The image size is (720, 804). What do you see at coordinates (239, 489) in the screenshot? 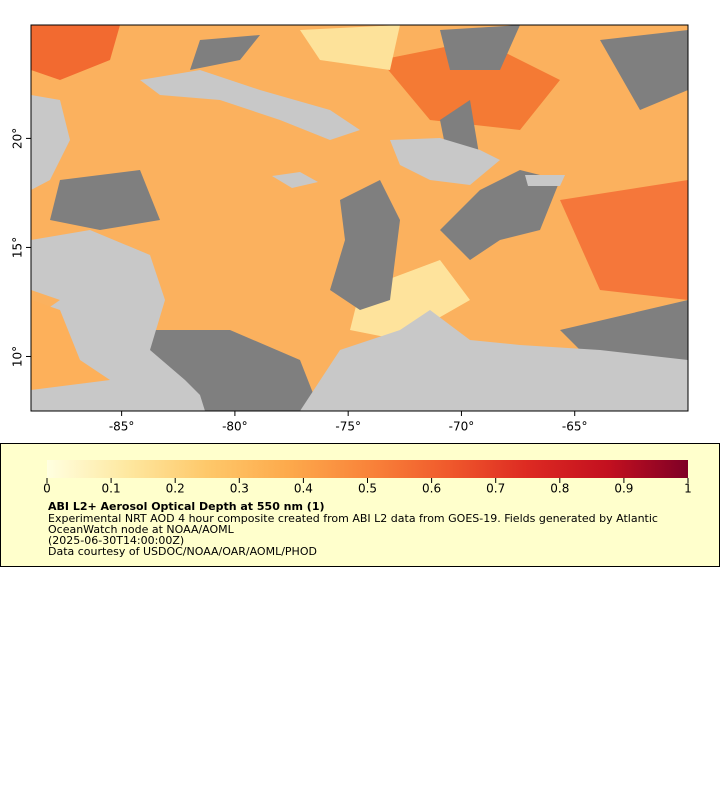
I see `colorbar-tick-label: 0.3` at bounding box center [239, 489].